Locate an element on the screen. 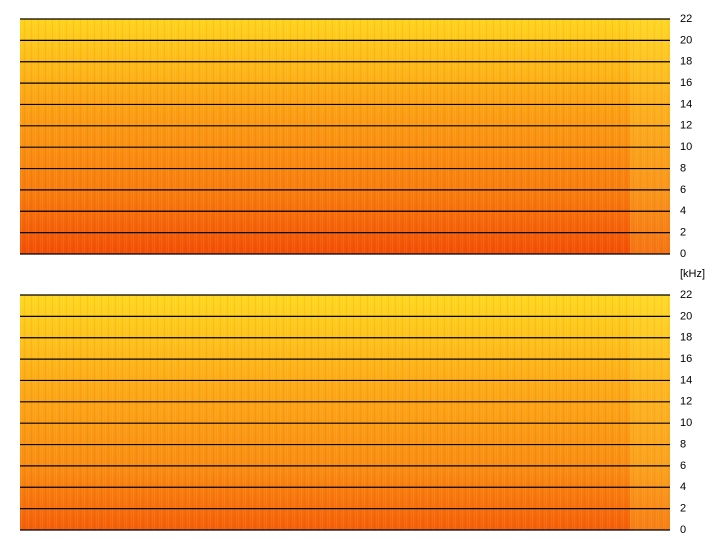  axis-label: [kHz] is located at coordinates (692, 274).